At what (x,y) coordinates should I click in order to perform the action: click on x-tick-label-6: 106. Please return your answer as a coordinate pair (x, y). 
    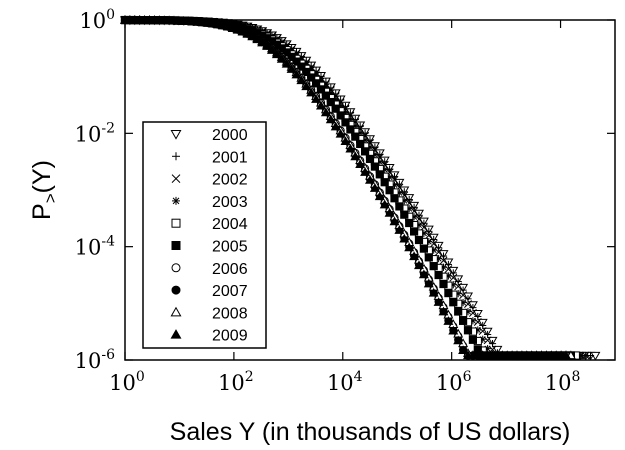
    Looking at the image, I should click on (454, 382).